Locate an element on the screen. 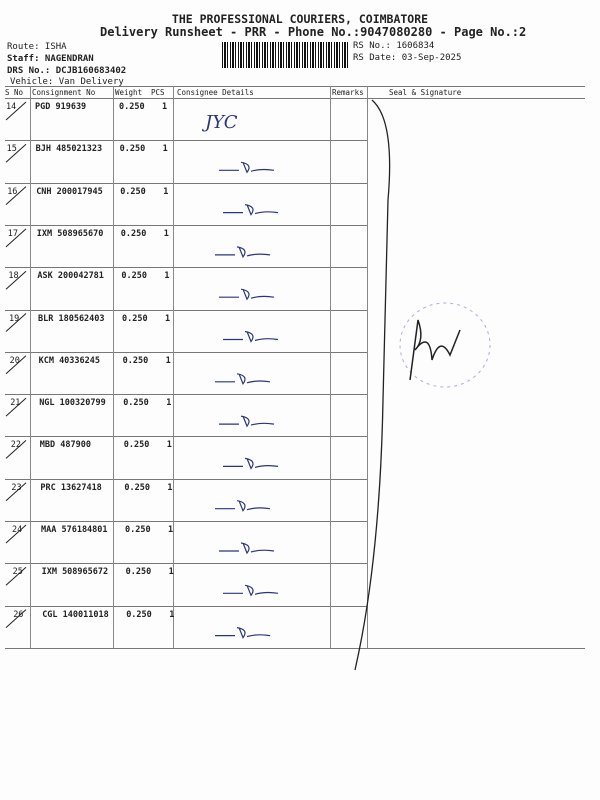 This screenshot has width=600, height=800. consignment-number: IXM 508965672 is located at coordinates (75, 572).